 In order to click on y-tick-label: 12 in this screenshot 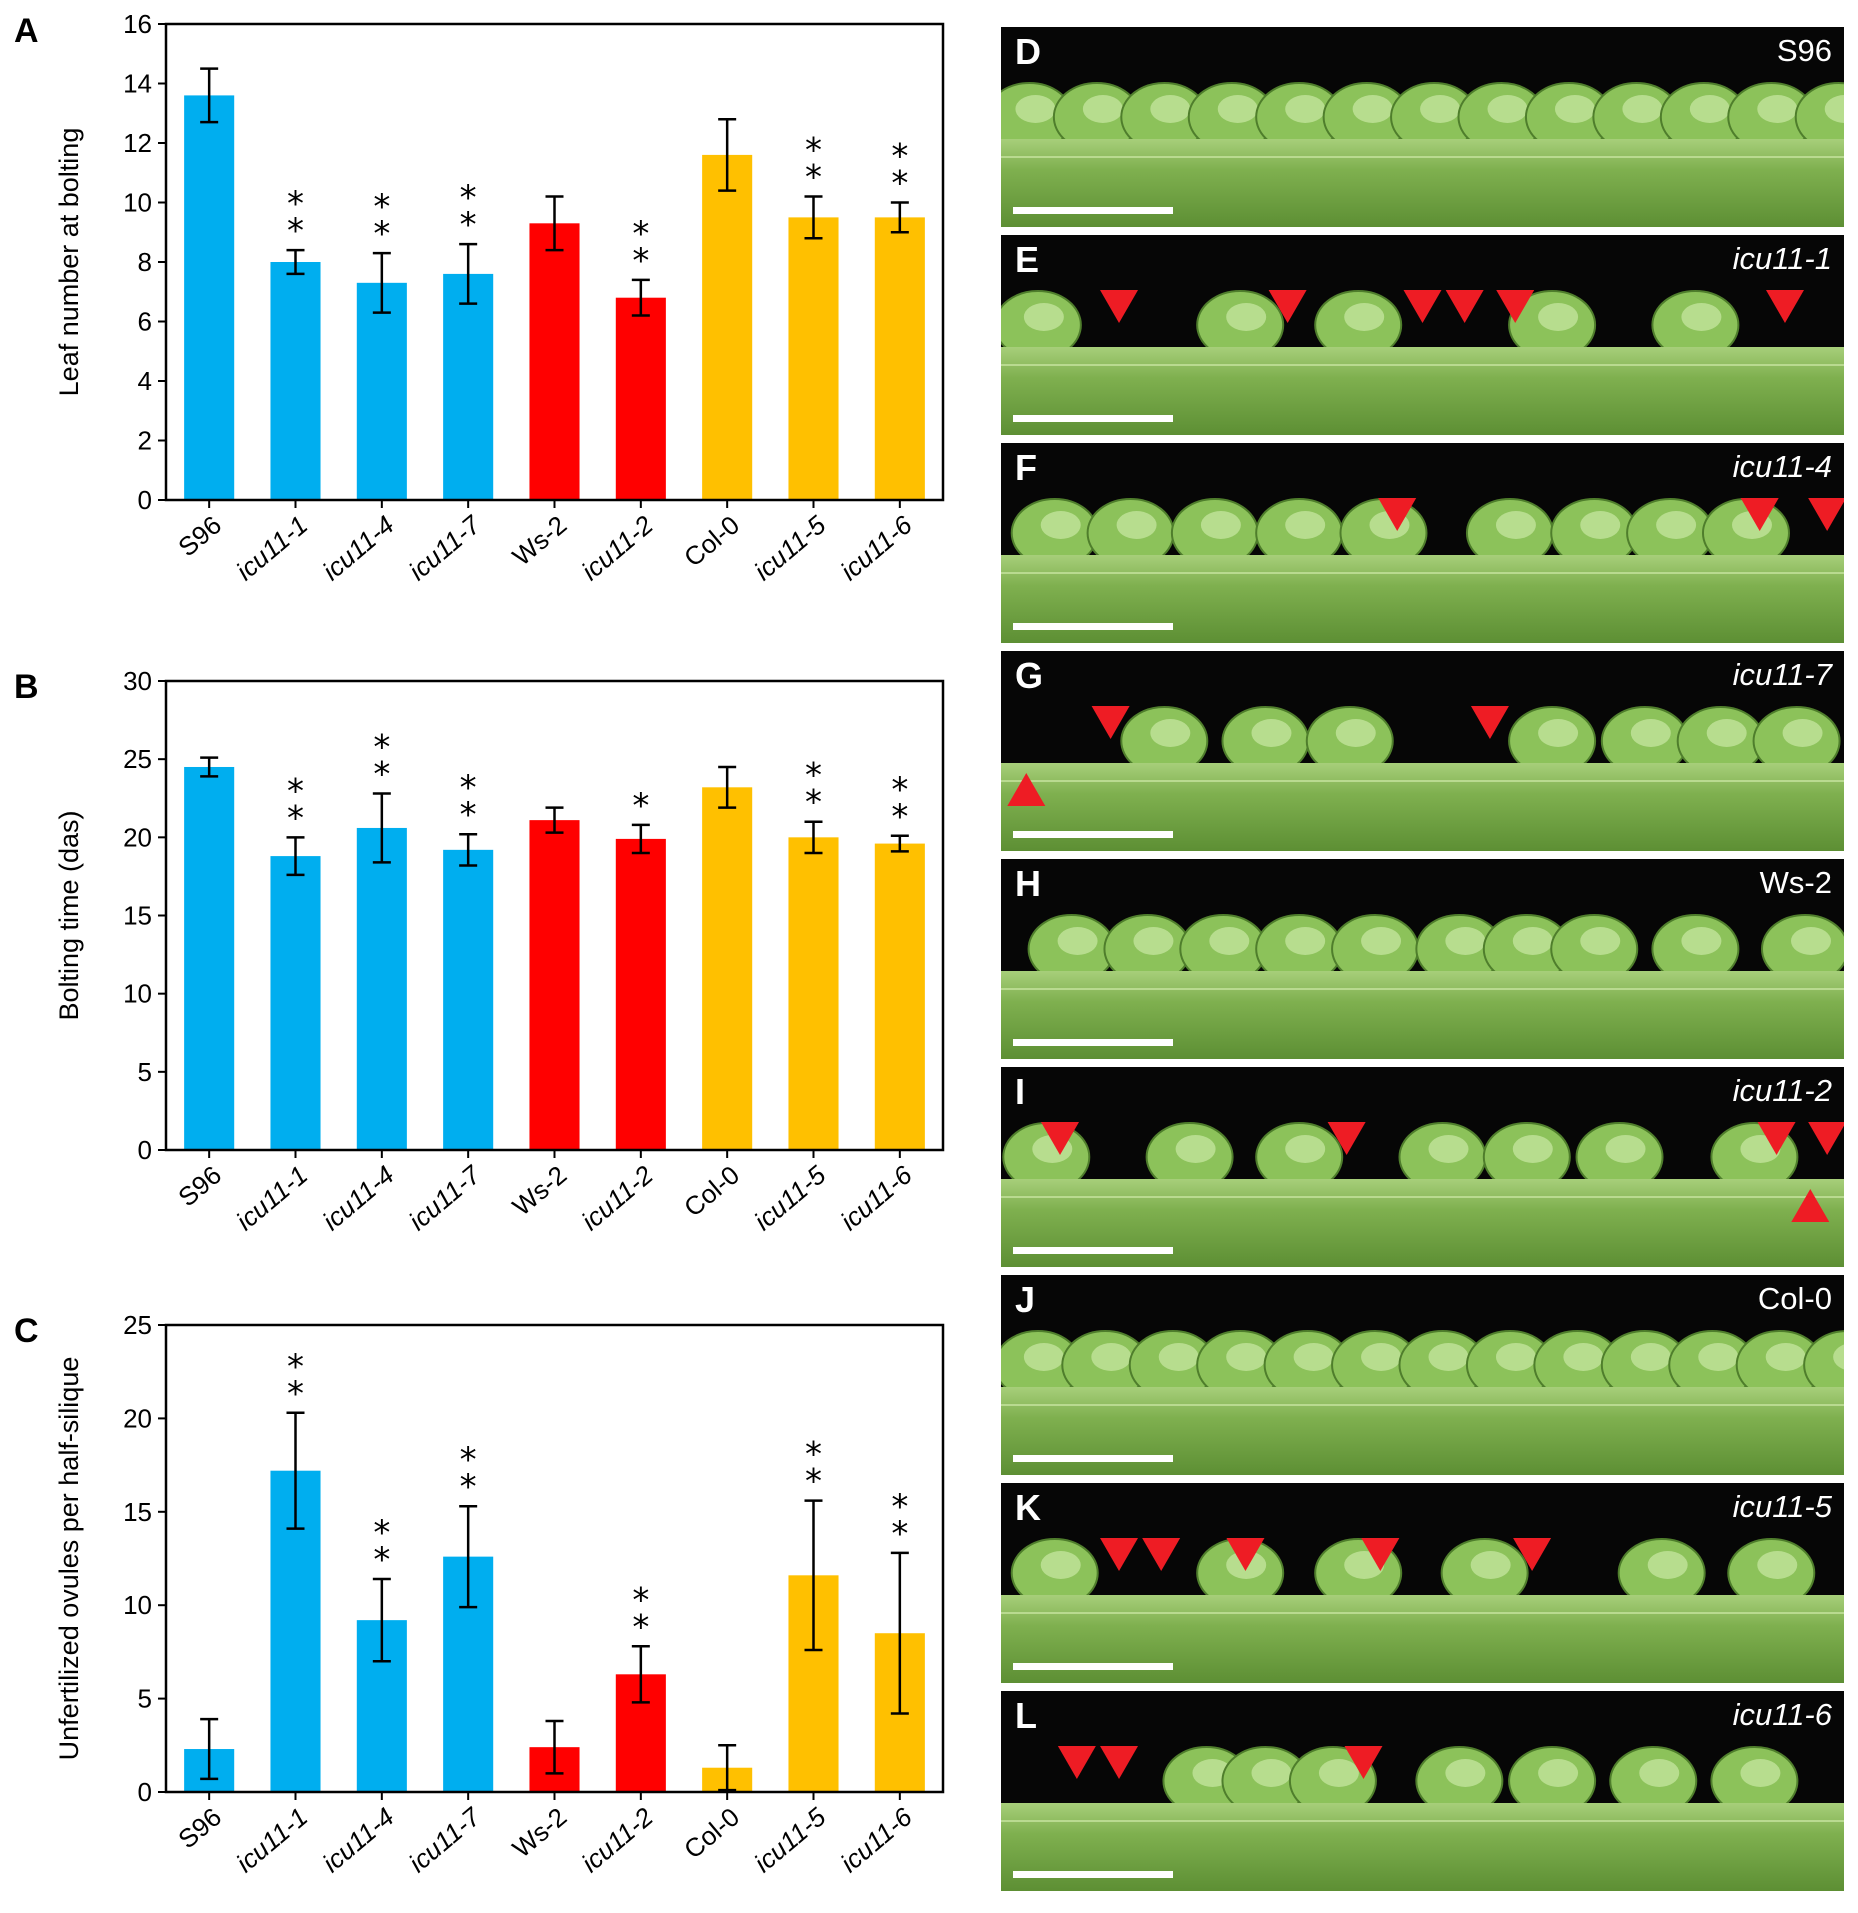, I will do `click(137, 143)`.